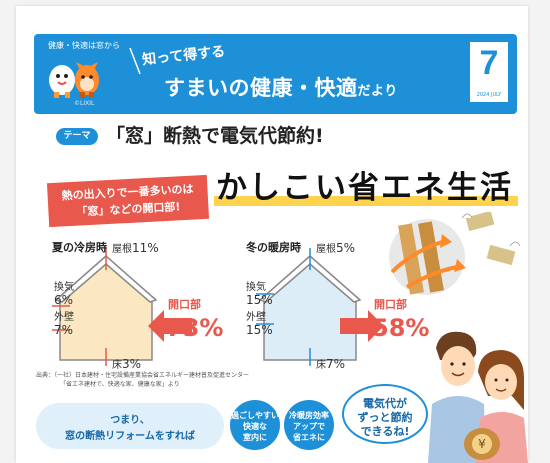 This screenshot has width=550, height=463. I want to click on yen-coin-icon: ¥, so click(482, 444).